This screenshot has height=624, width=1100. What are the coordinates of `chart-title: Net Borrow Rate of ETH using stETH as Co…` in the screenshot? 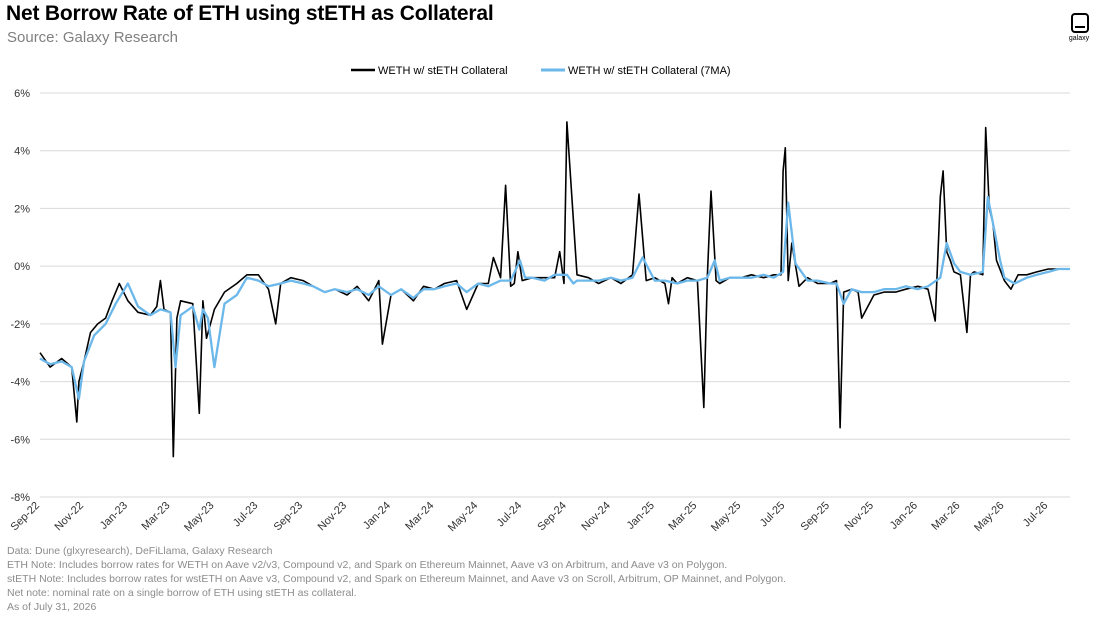 It's located at (250, 13).